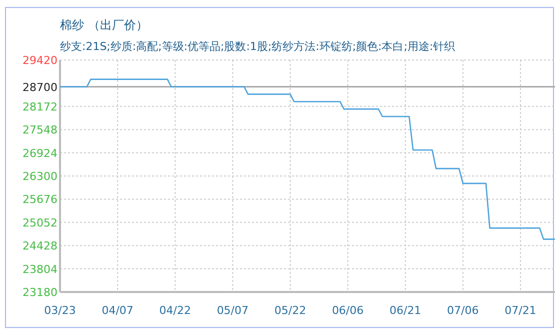 The width and height of the screenshot is (560, 334). Describe the element at coordinates (40, 107) in the screenshot. I see `y-tick-label: 28172` at that location.